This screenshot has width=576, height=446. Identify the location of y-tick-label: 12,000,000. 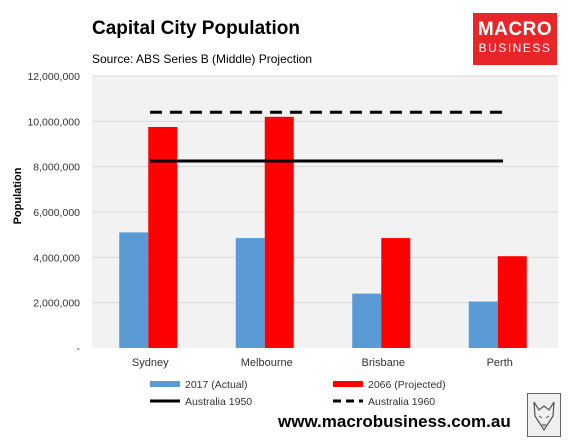
(53, 77).